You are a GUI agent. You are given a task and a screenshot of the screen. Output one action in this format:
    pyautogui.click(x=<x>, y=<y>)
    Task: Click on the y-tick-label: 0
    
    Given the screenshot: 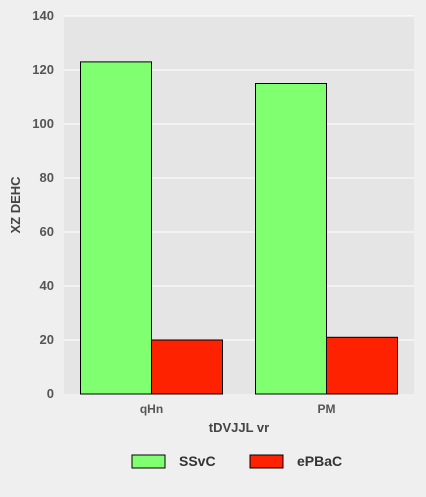 What is the action you would take?
    pyautogui.click(x=50, y=393)
    